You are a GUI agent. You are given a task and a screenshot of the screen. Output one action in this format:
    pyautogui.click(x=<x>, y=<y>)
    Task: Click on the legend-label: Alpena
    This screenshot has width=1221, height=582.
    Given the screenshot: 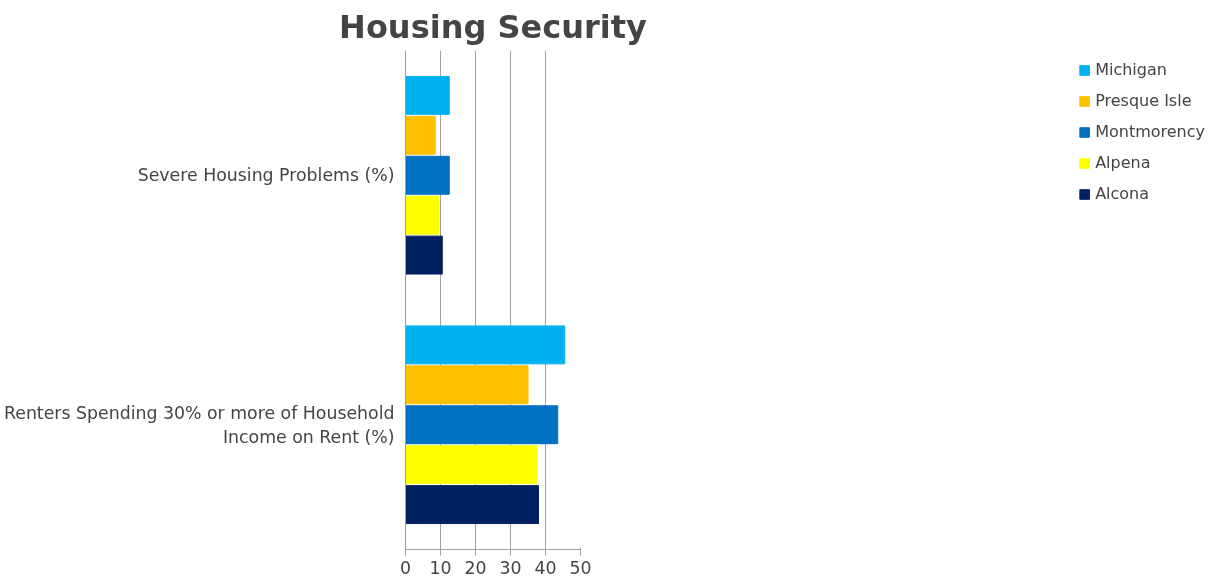 What is the action you would take?
    pyautogui.click(x=1123, y=162)
    